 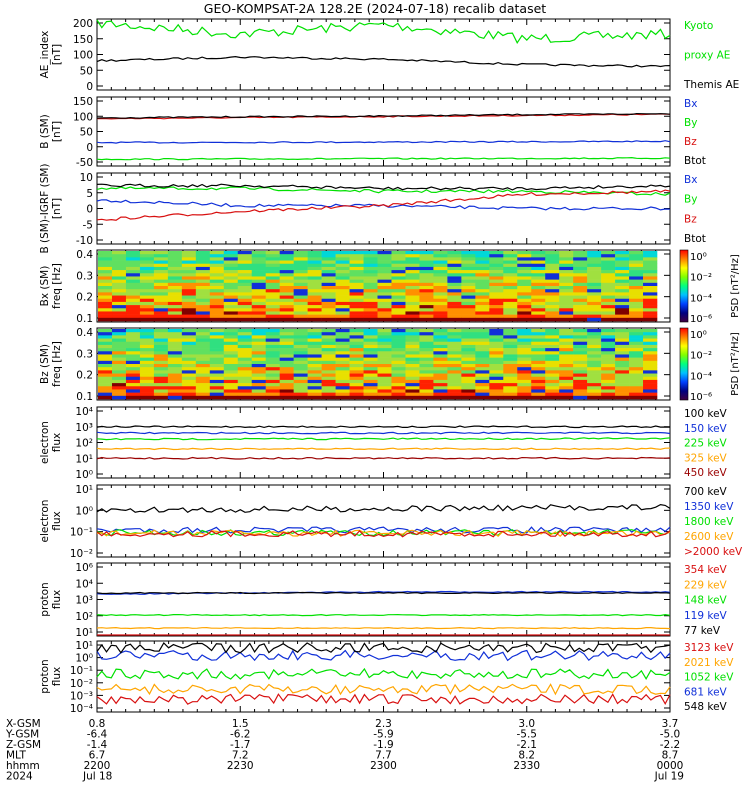 What do you see at coordinates (23, 745) in the screenshot?
I see `footer-row-label: Z-GSM` at bounding box center [23, 745].